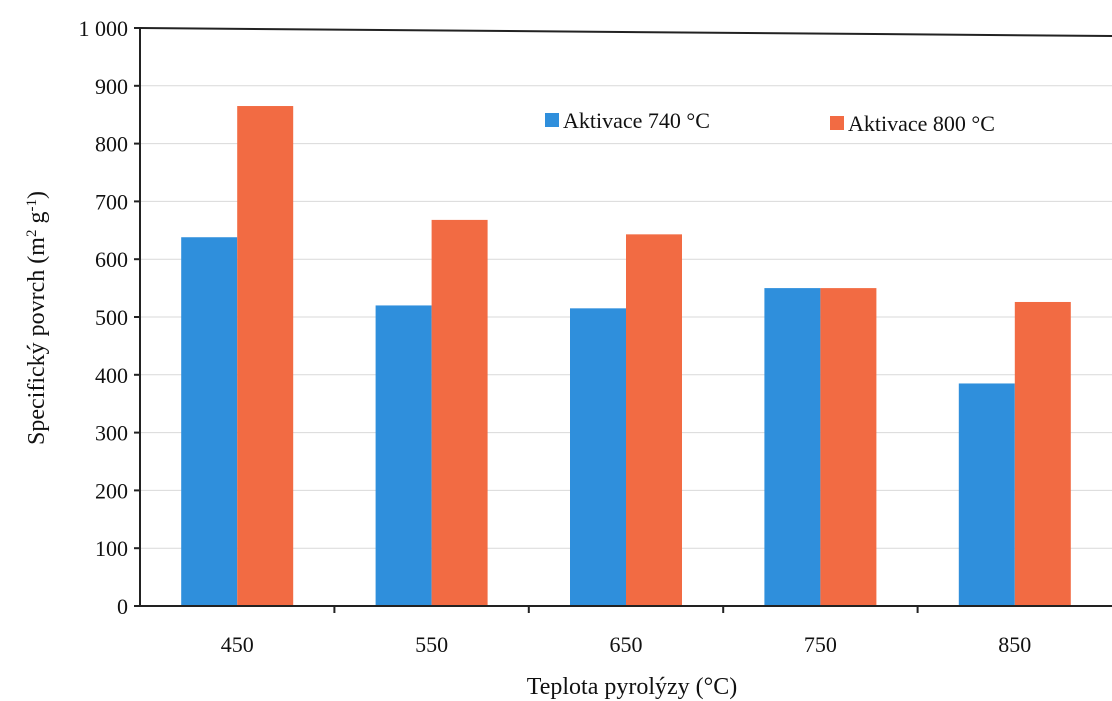  I want to click on y-axis-title-main: Specifický povrch (m, so click(37, 341).